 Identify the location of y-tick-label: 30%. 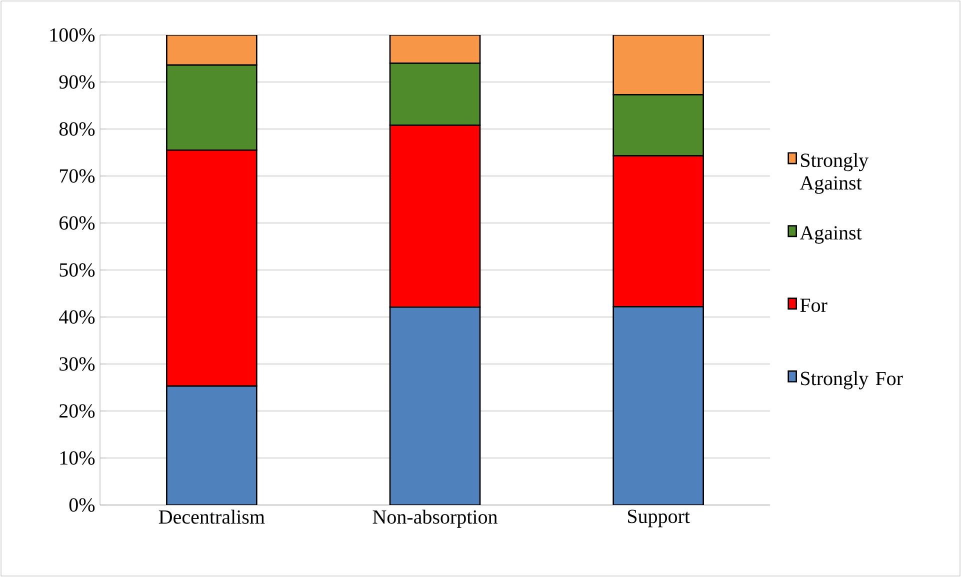
(77, 364).